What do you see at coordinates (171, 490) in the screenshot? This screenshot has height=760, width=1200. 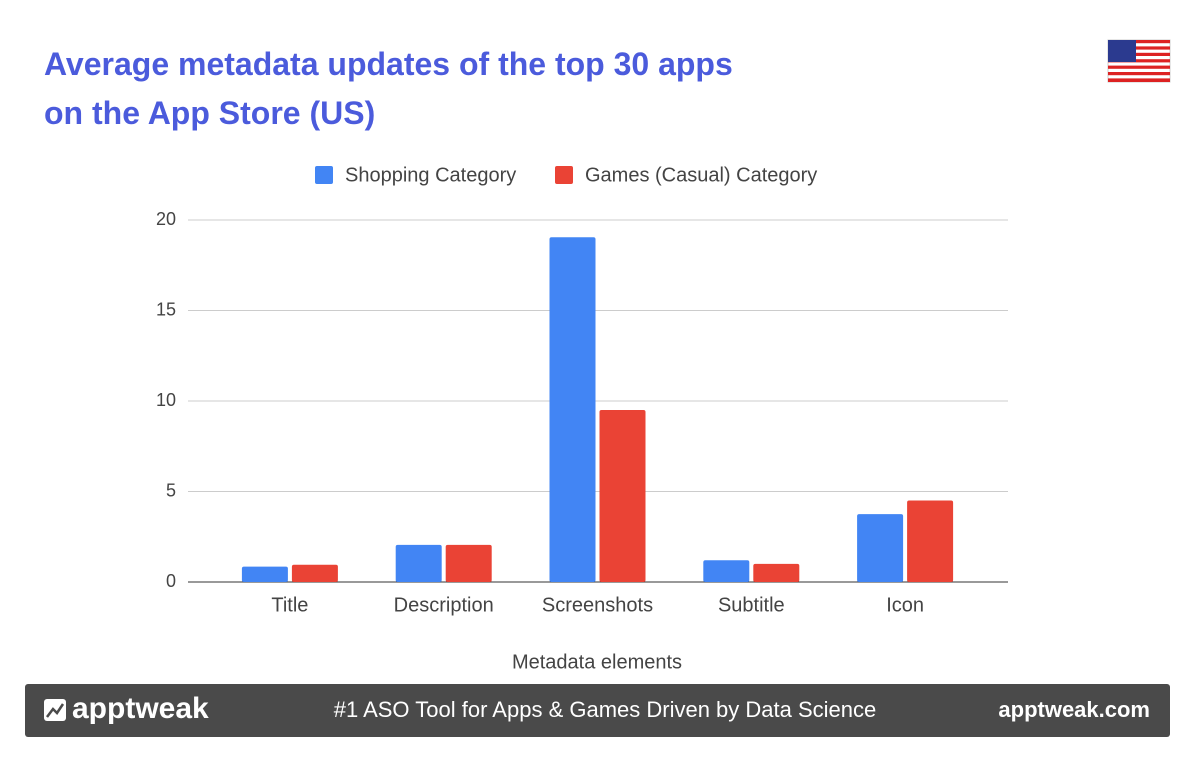 I see `y-tick-label: 5` at bounding box center [171, 490].